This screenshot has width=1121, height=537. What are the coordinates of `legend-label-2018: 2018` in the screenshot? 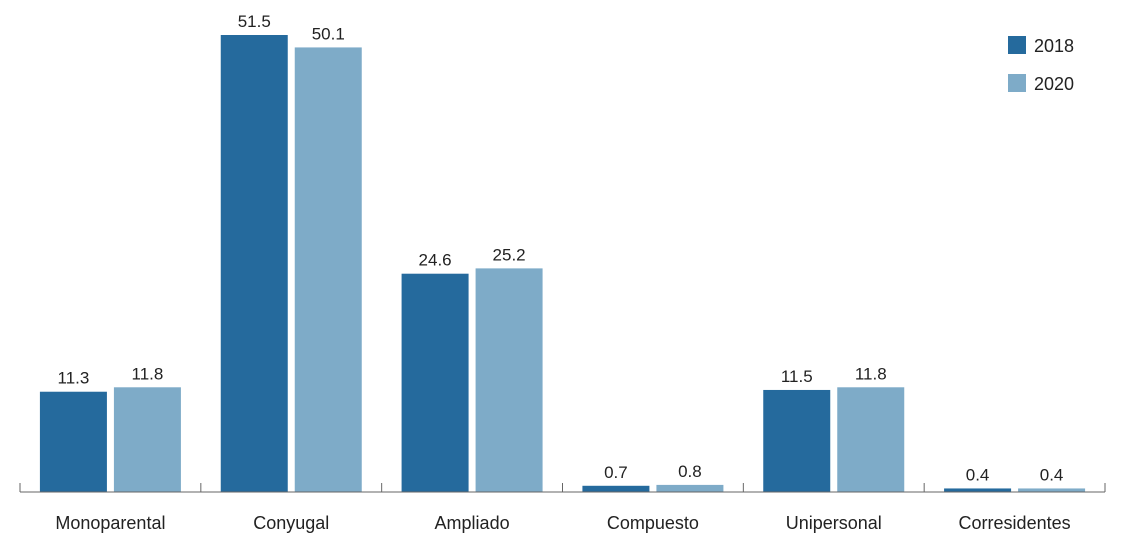 It's located at (1054, 46).